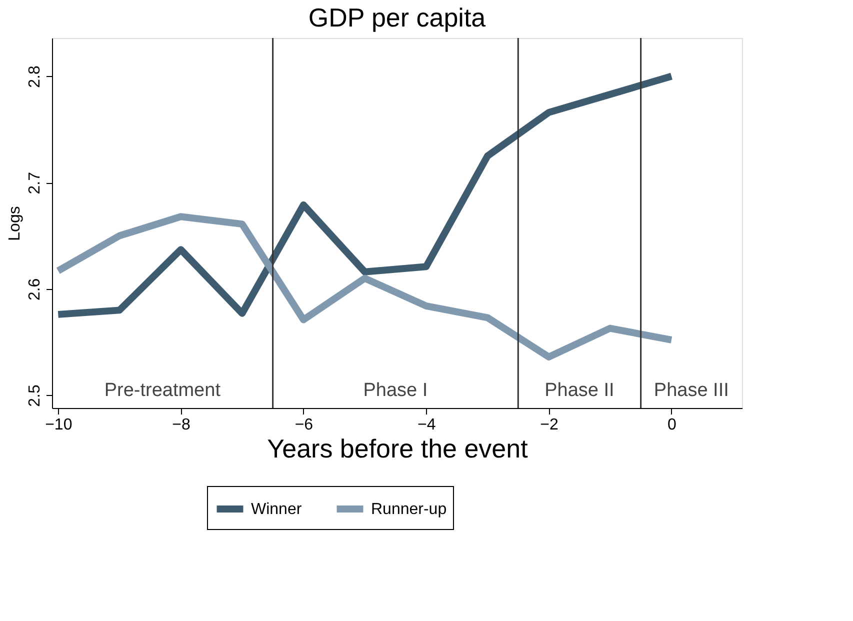  Describe the element at coordinates (35, 183) in the screenshot. I see `y-tick-label: 2.7` at that location.